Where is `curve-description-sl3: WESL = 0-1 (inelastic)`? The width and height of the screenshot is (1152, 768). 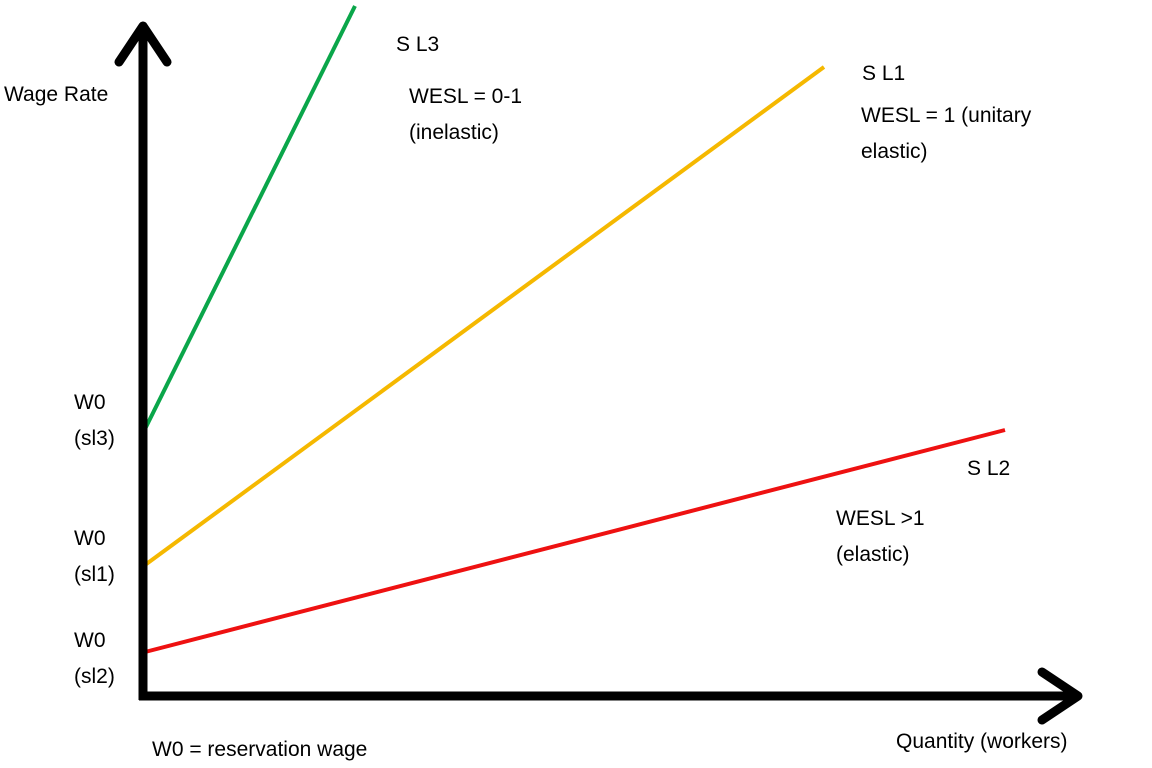
curve-description-sl3: WESL = 0-1 (inelastic) is located at coordinates (465, 115).